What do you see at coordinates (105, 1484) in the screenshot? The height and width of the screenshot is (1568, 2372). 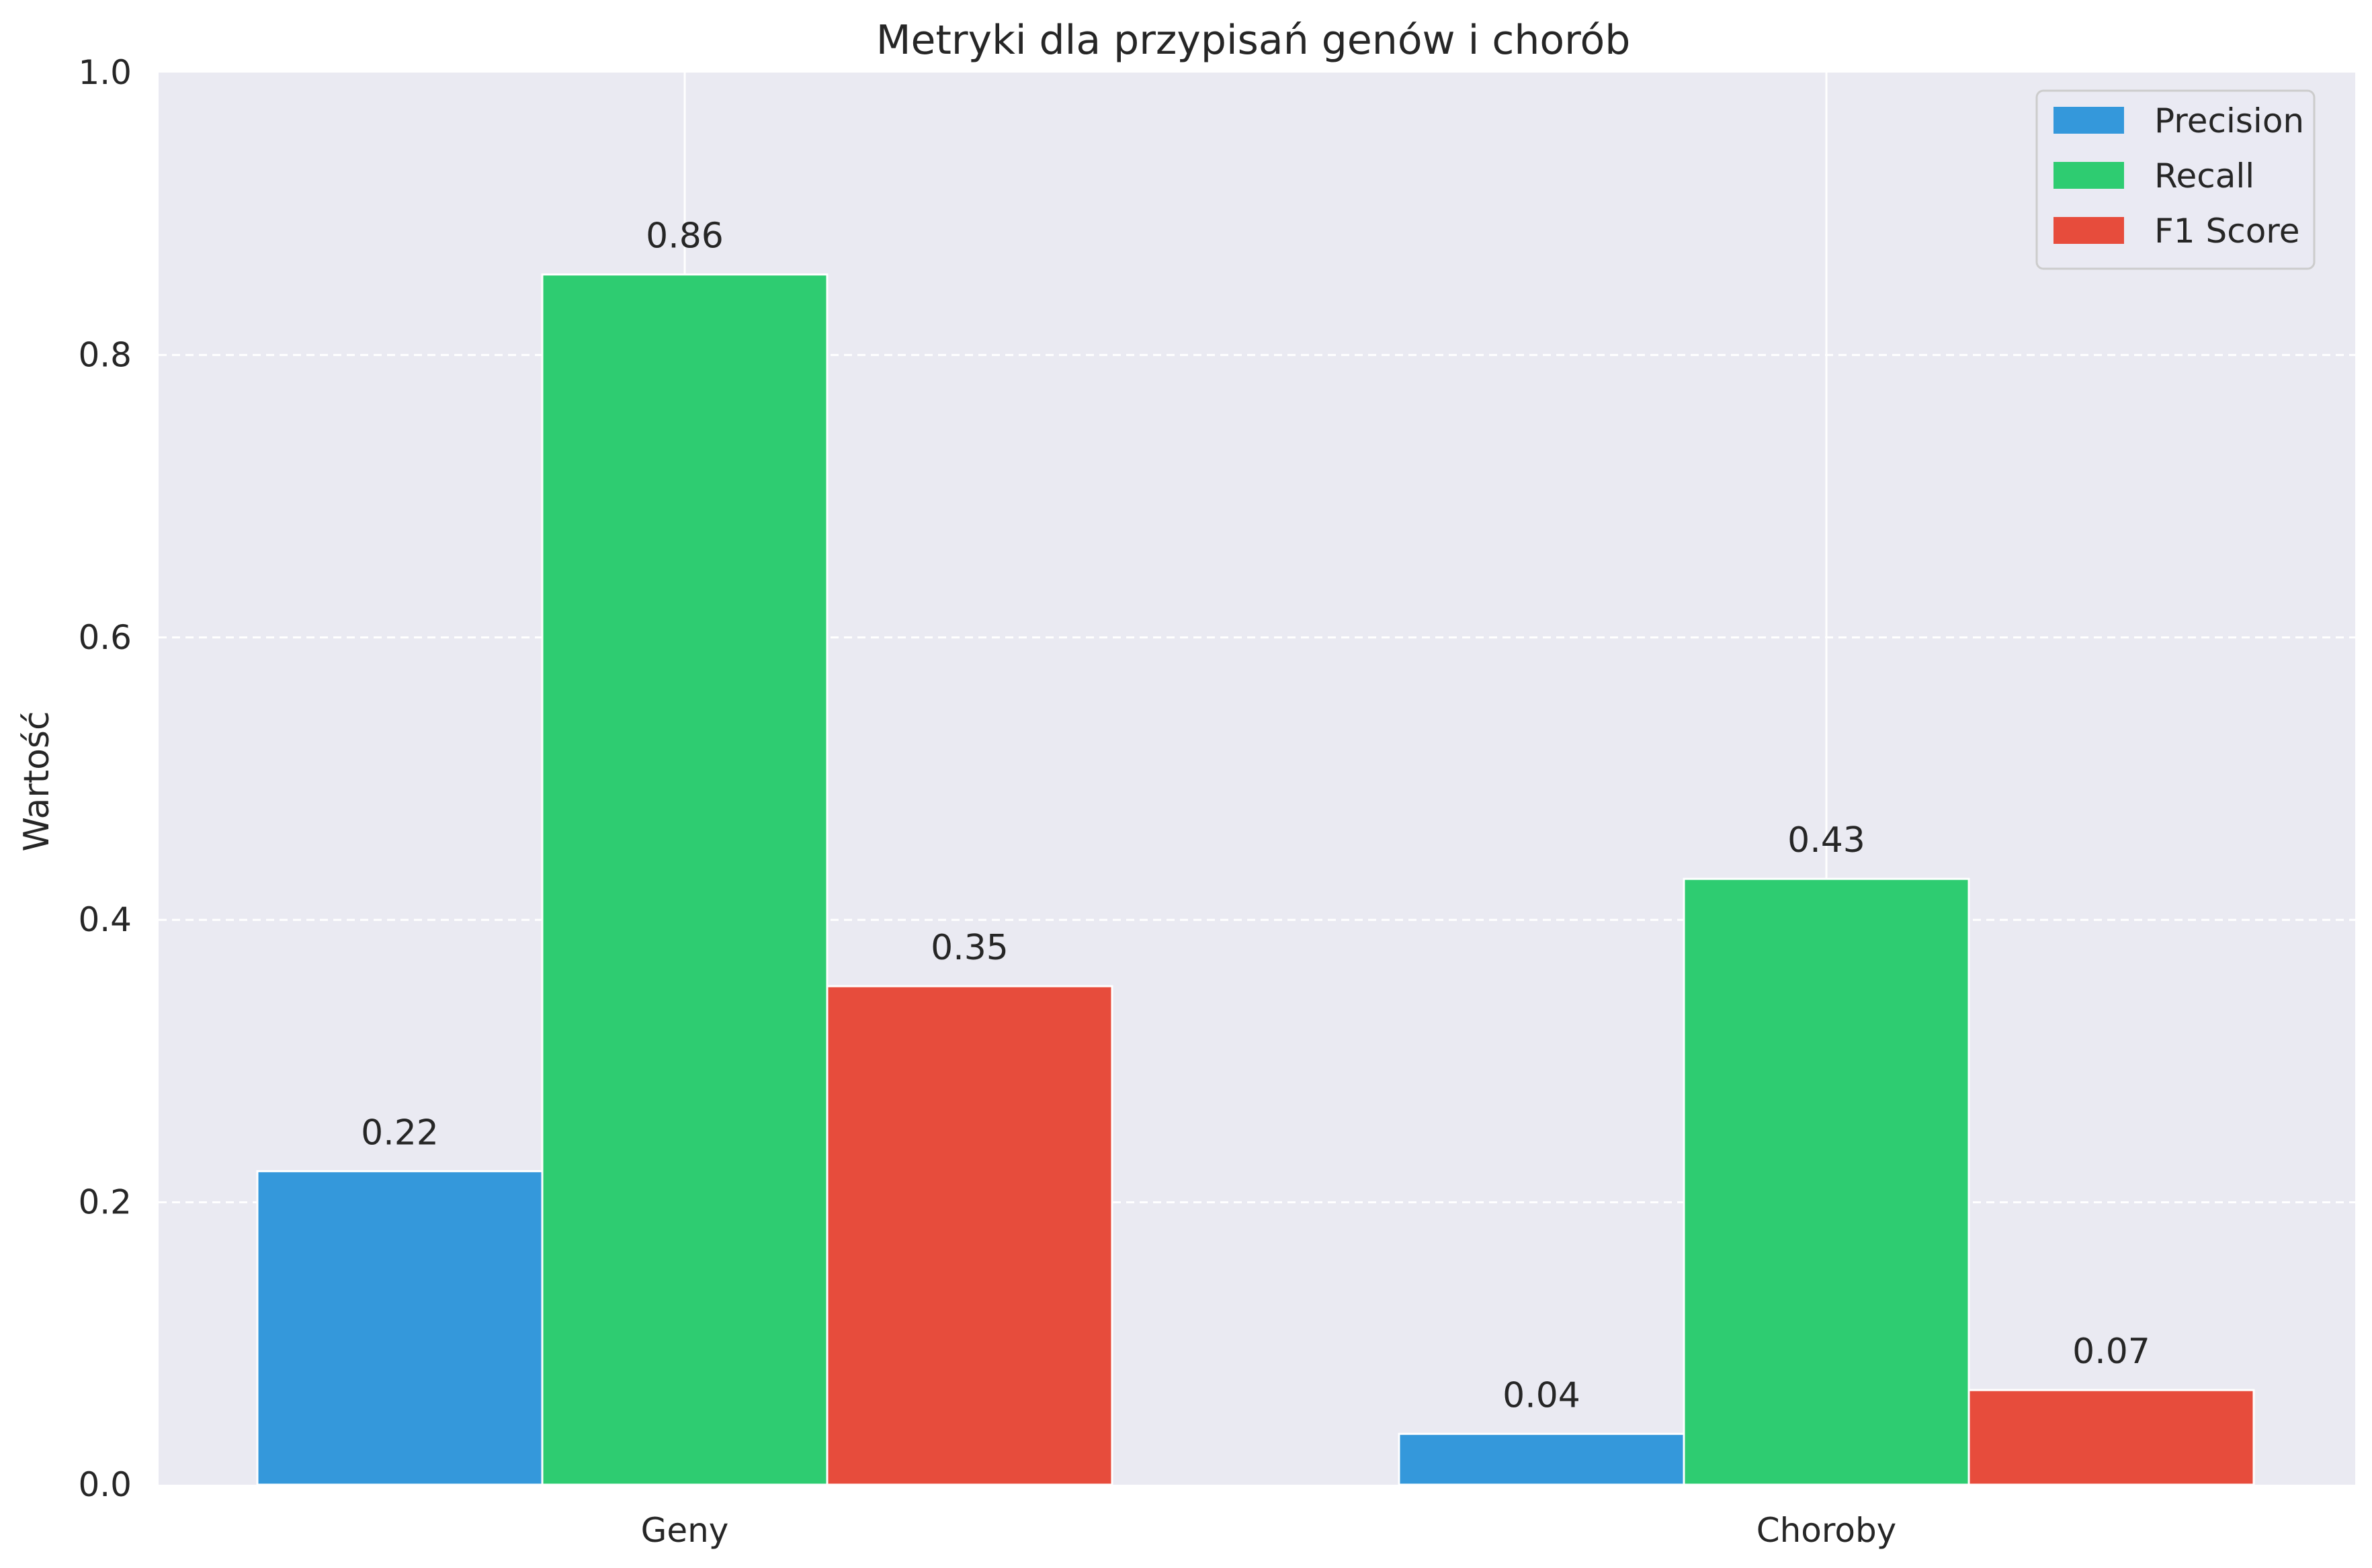 I see `y-tick-label: 0.0` at bounding box center [105, 1484].